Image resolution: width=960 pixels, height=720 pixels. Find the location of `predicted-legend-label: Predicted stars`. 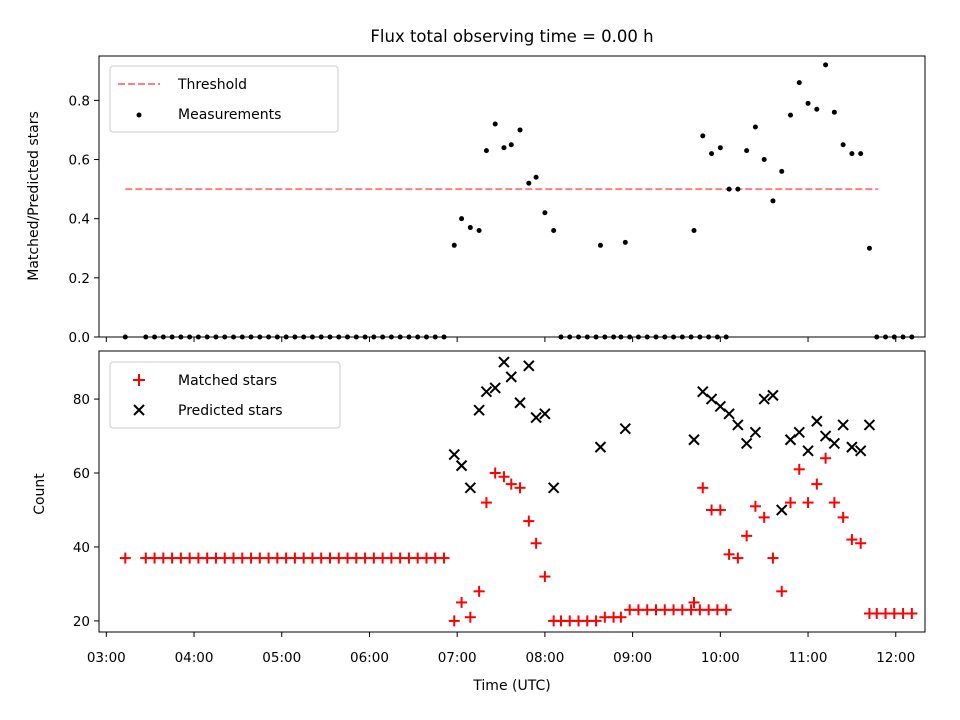

predicted-legend-label: Predicted stars is located at coordinates (230, 411).